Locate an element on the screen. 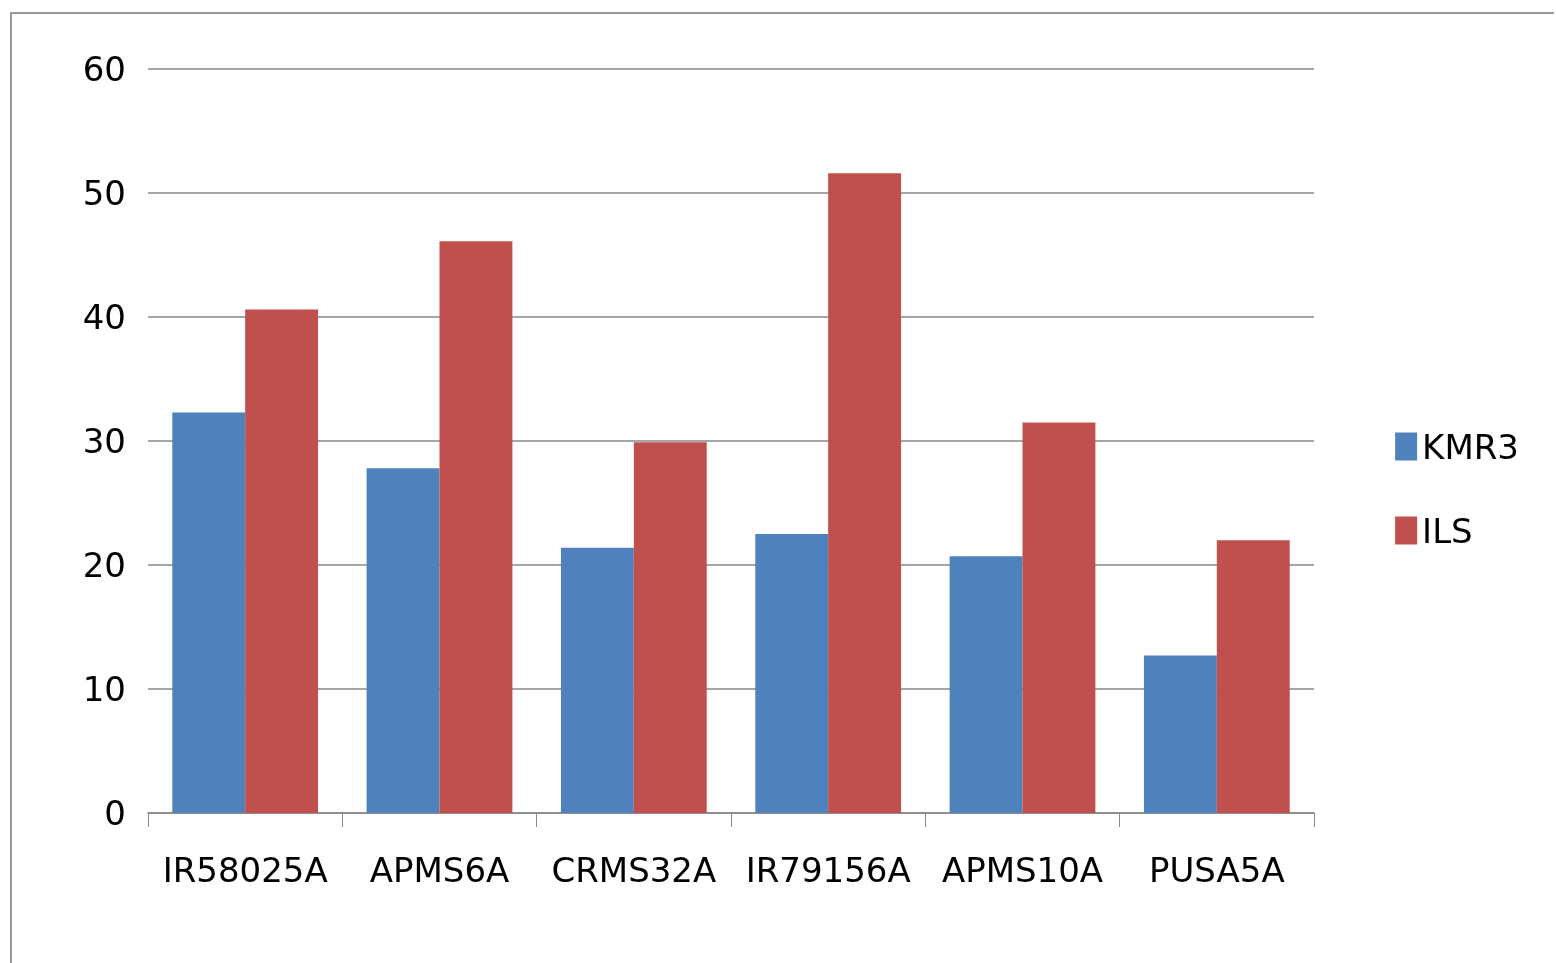  x-tick-label: CRMS32A is located at coordinates (634, 870).